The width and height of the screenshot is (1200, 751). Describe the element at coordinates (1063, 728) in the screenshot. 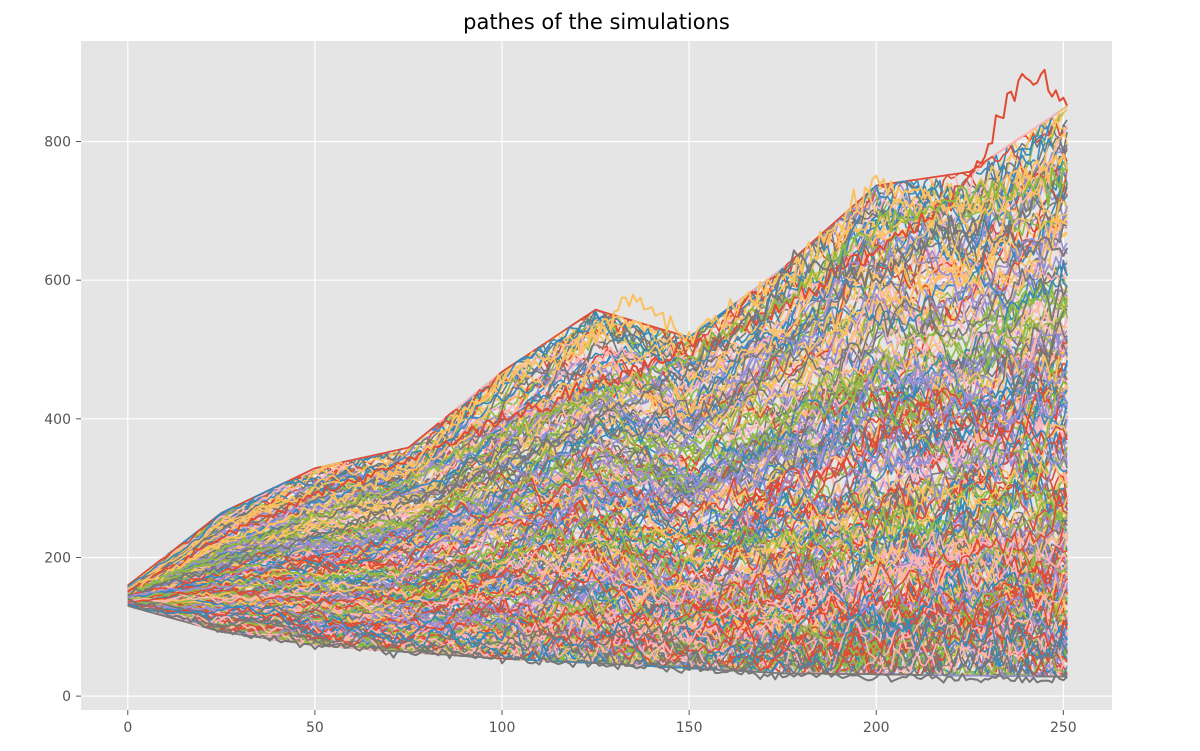

I see `x-tick-label: 250` at that location.